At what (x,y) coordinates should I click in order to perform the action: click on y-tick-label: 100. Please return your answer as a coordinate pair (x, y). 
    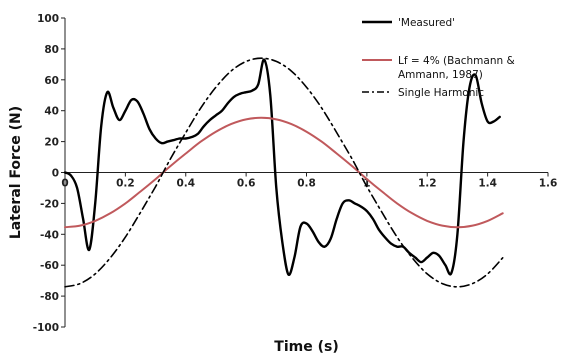
    Looking at the image, I should click on (48, 19).